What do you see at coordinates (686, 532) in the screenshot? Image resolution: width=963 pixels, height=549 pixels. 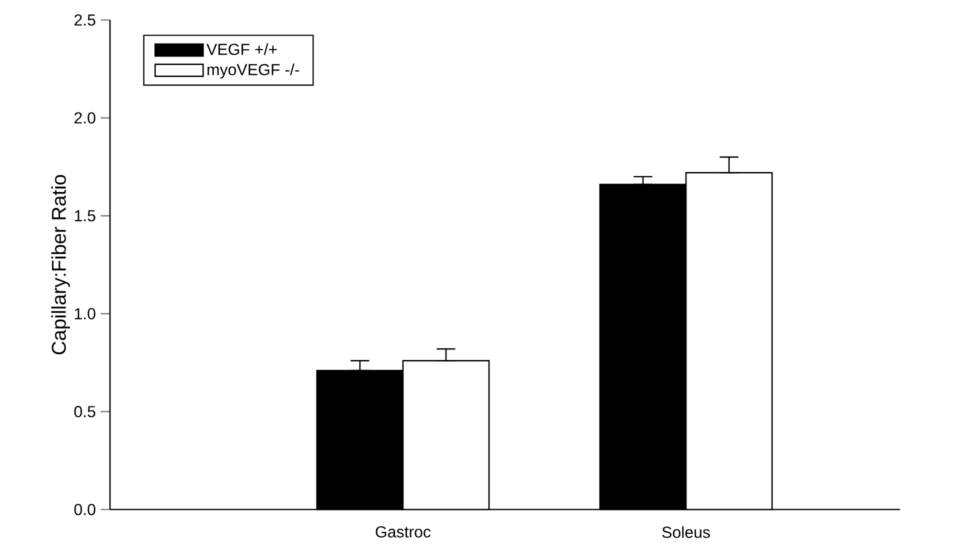 I see `x-tick-label: Soleus` at bounding box center [686, 532].